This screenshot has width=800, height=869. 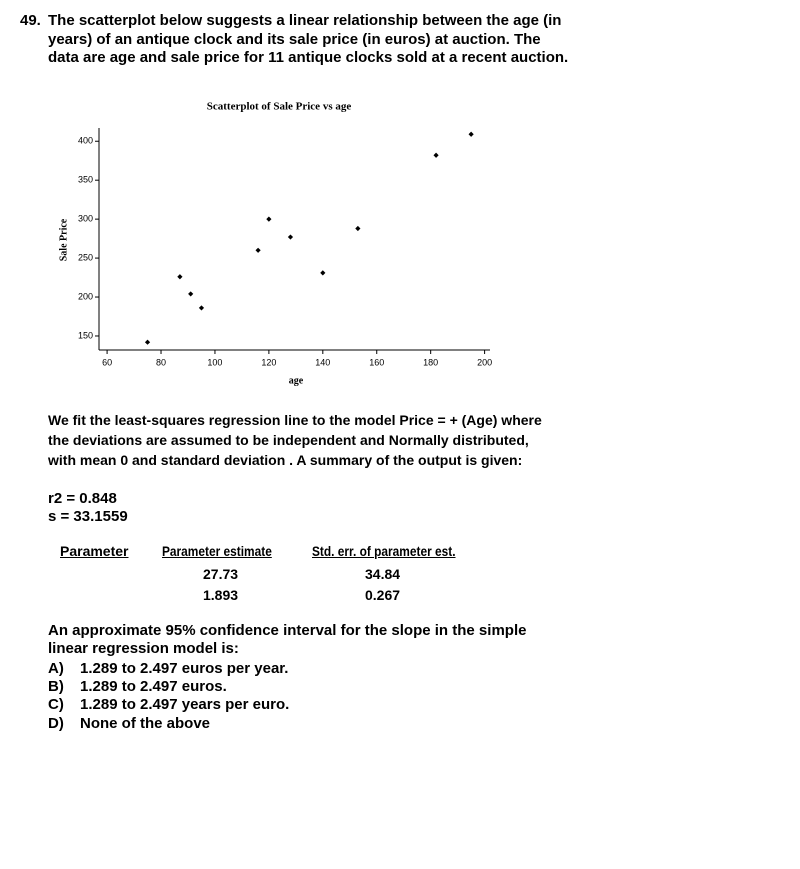 What do you see at coordinates (56, 686) in the screenshot?
I see `option-letter: B)` at bounding box center [56, 686].